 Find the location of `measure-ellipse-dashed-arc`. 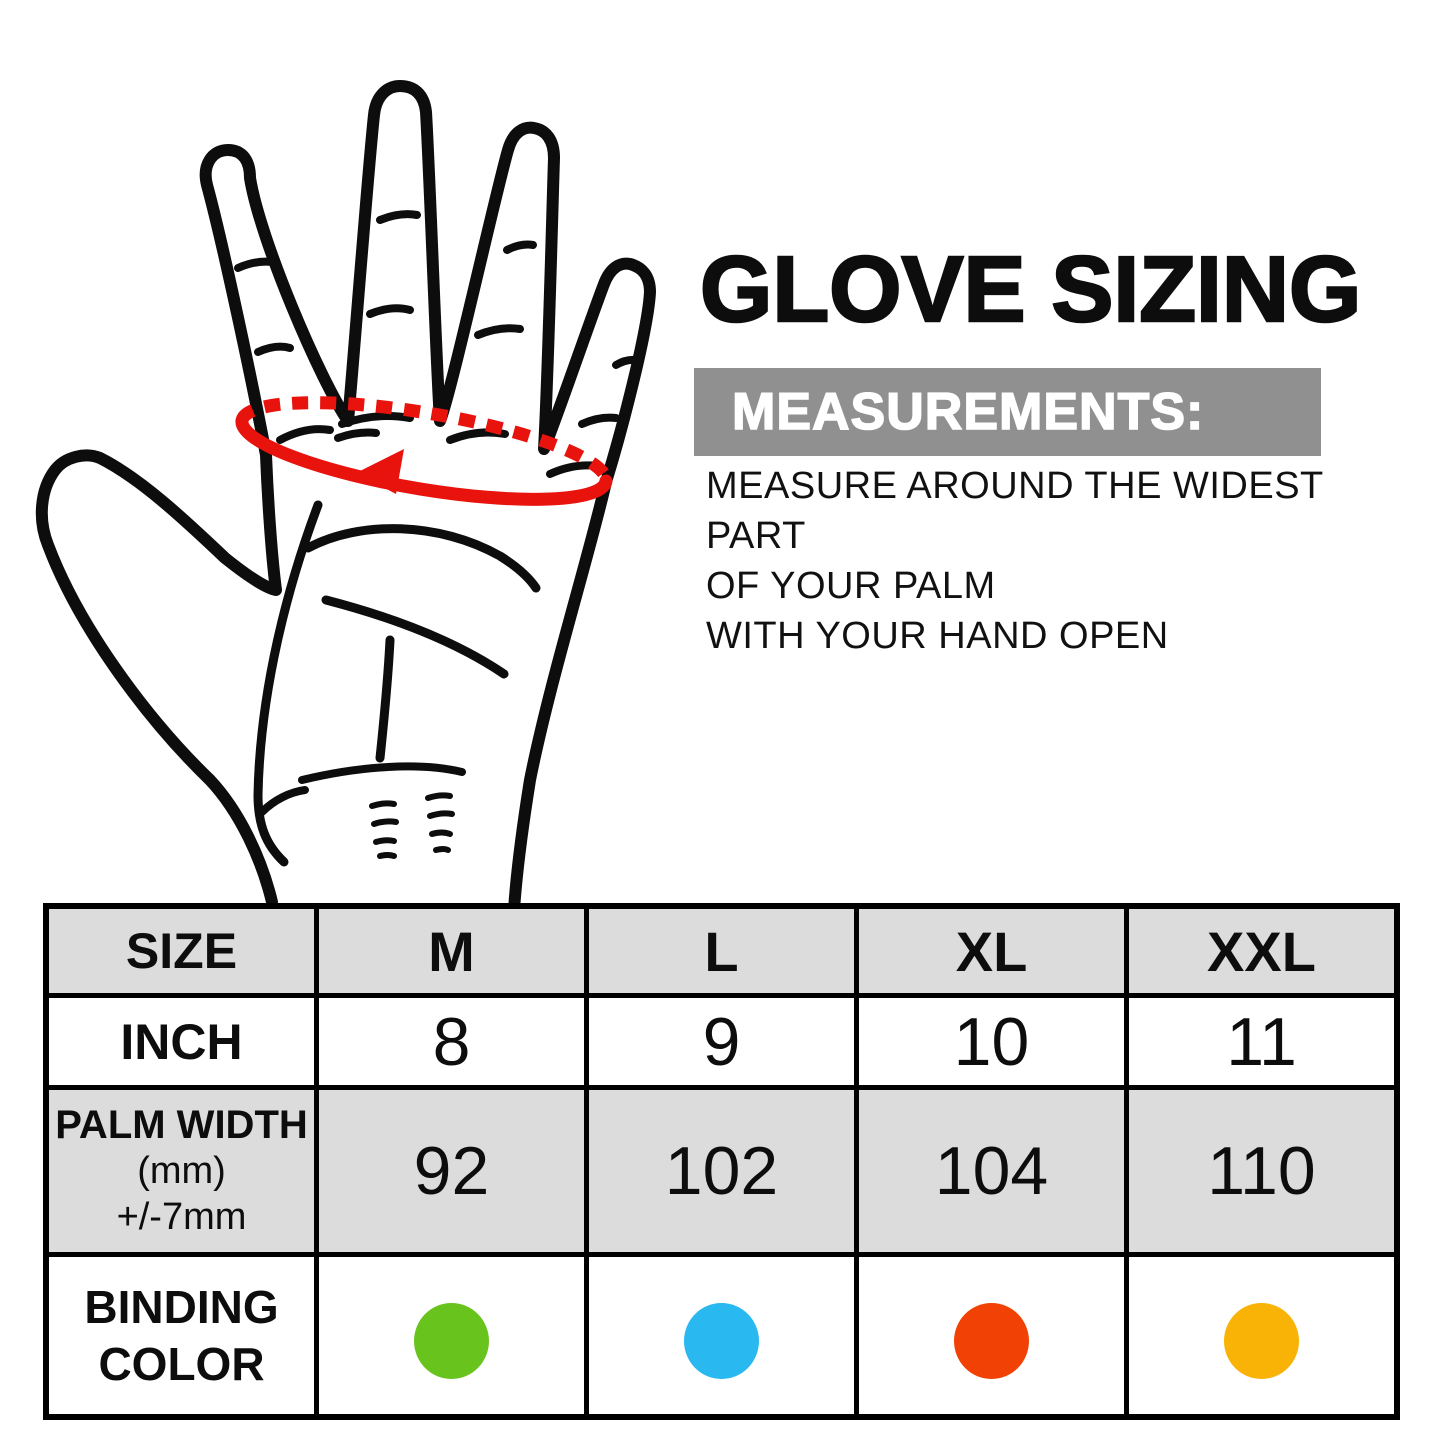

measure-ellipse-dashed-arc is located at coordinates (424, 439).